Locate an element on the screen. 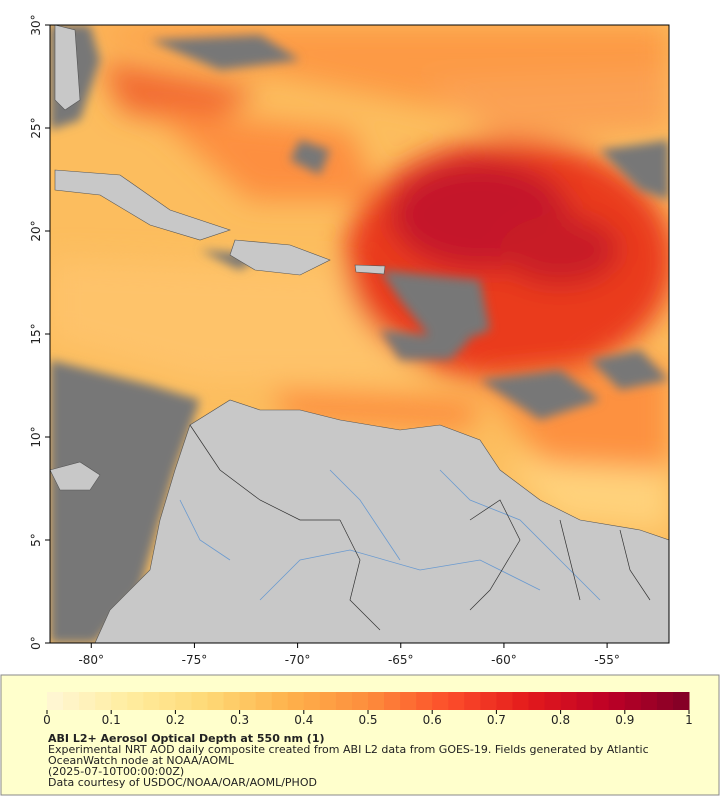 This screenshot has width=720, height=804. x-tick-label: -65° is located at coordinates (401, 660).